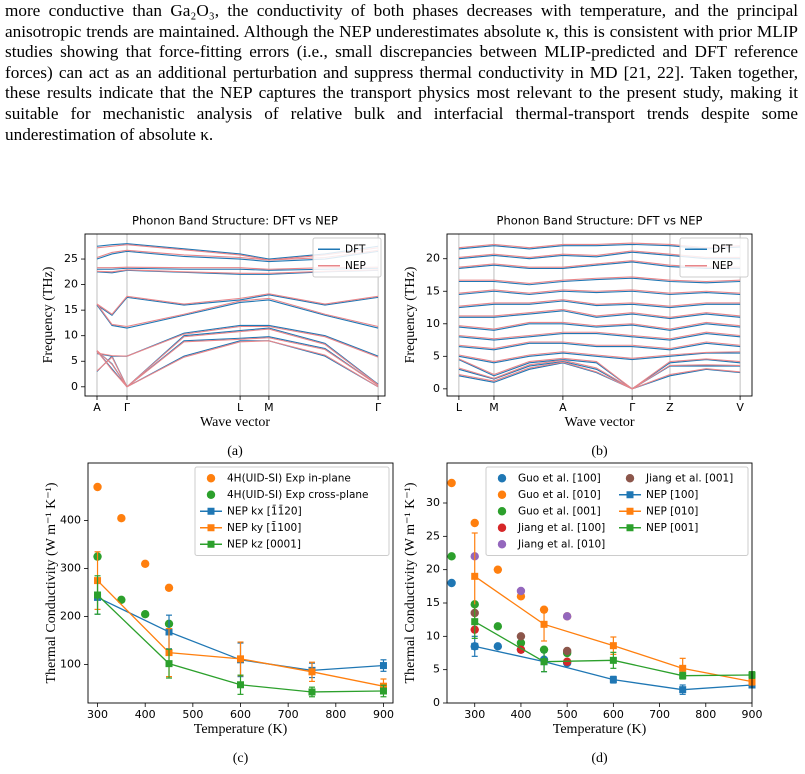  I want to click on x-tick-label: V, so click(740, 407).